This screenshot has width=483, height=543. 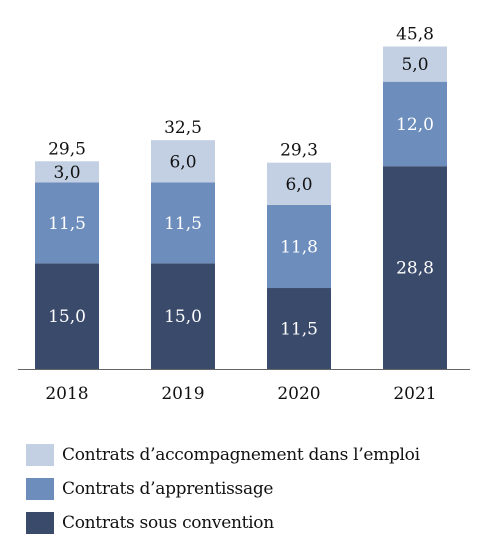 I want to click on bar-value-label-2021-2: 5,0, so click(x=414, y=65).